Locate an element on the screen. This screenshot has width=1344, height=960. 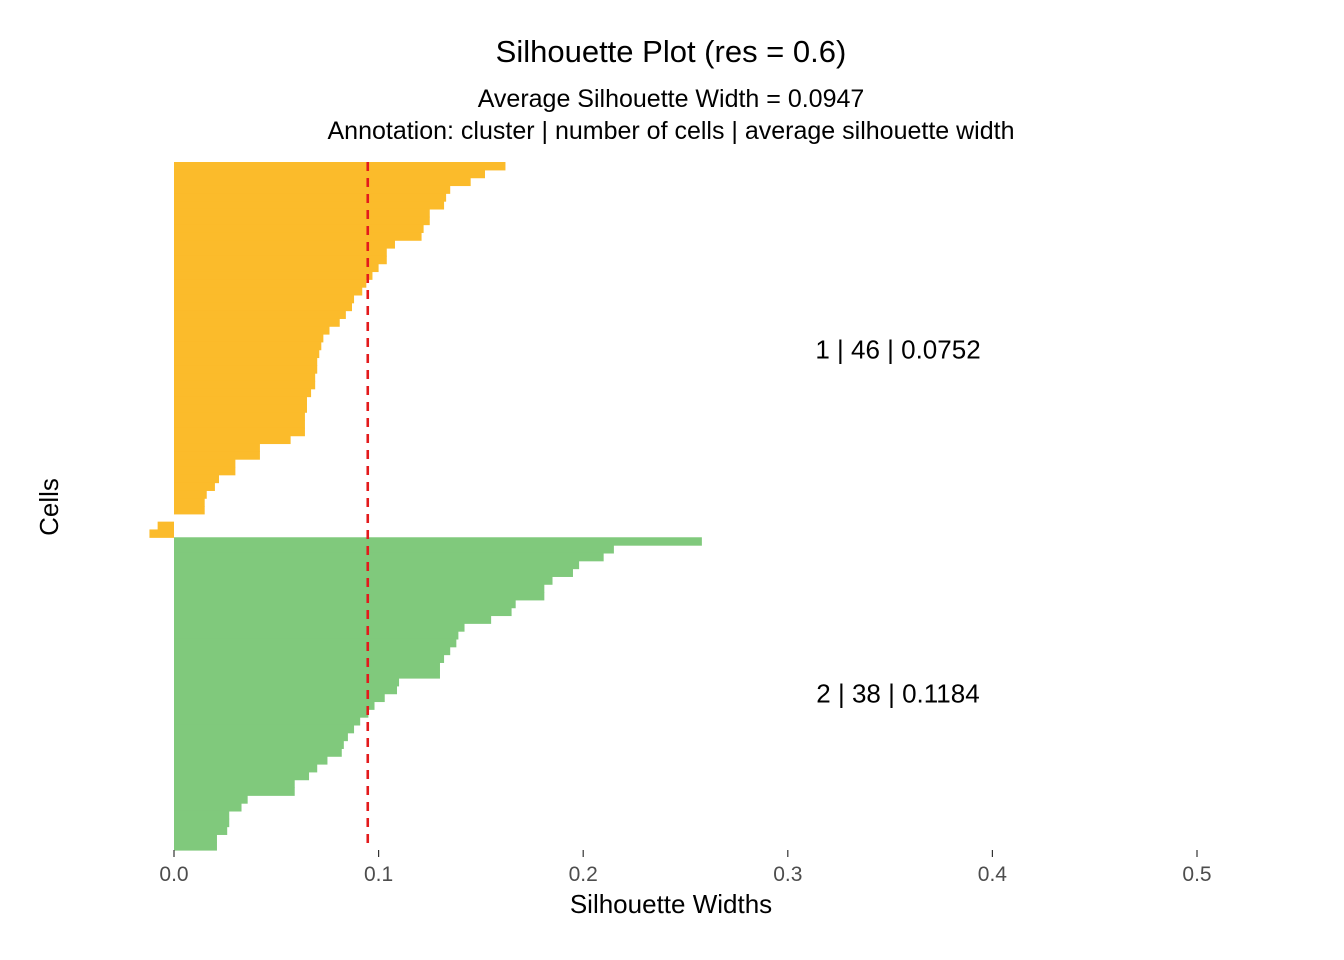
chart-title: Silhouette Plot (res = 0.6) is located at coordinates (671, 51).